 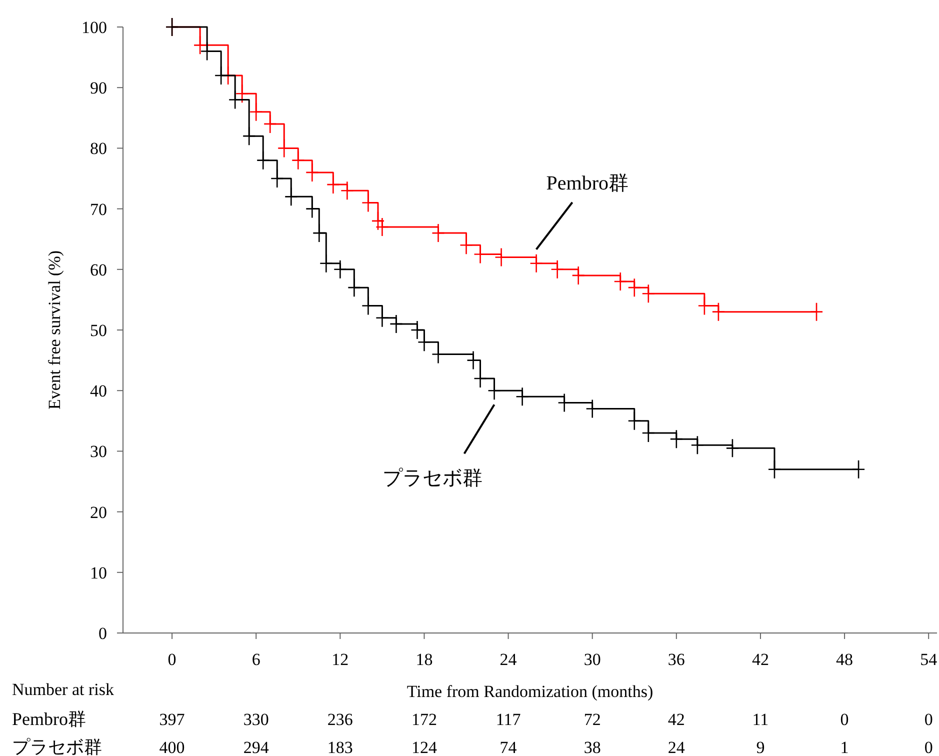 I want to click on text: 236, so click(x=340, y=719).